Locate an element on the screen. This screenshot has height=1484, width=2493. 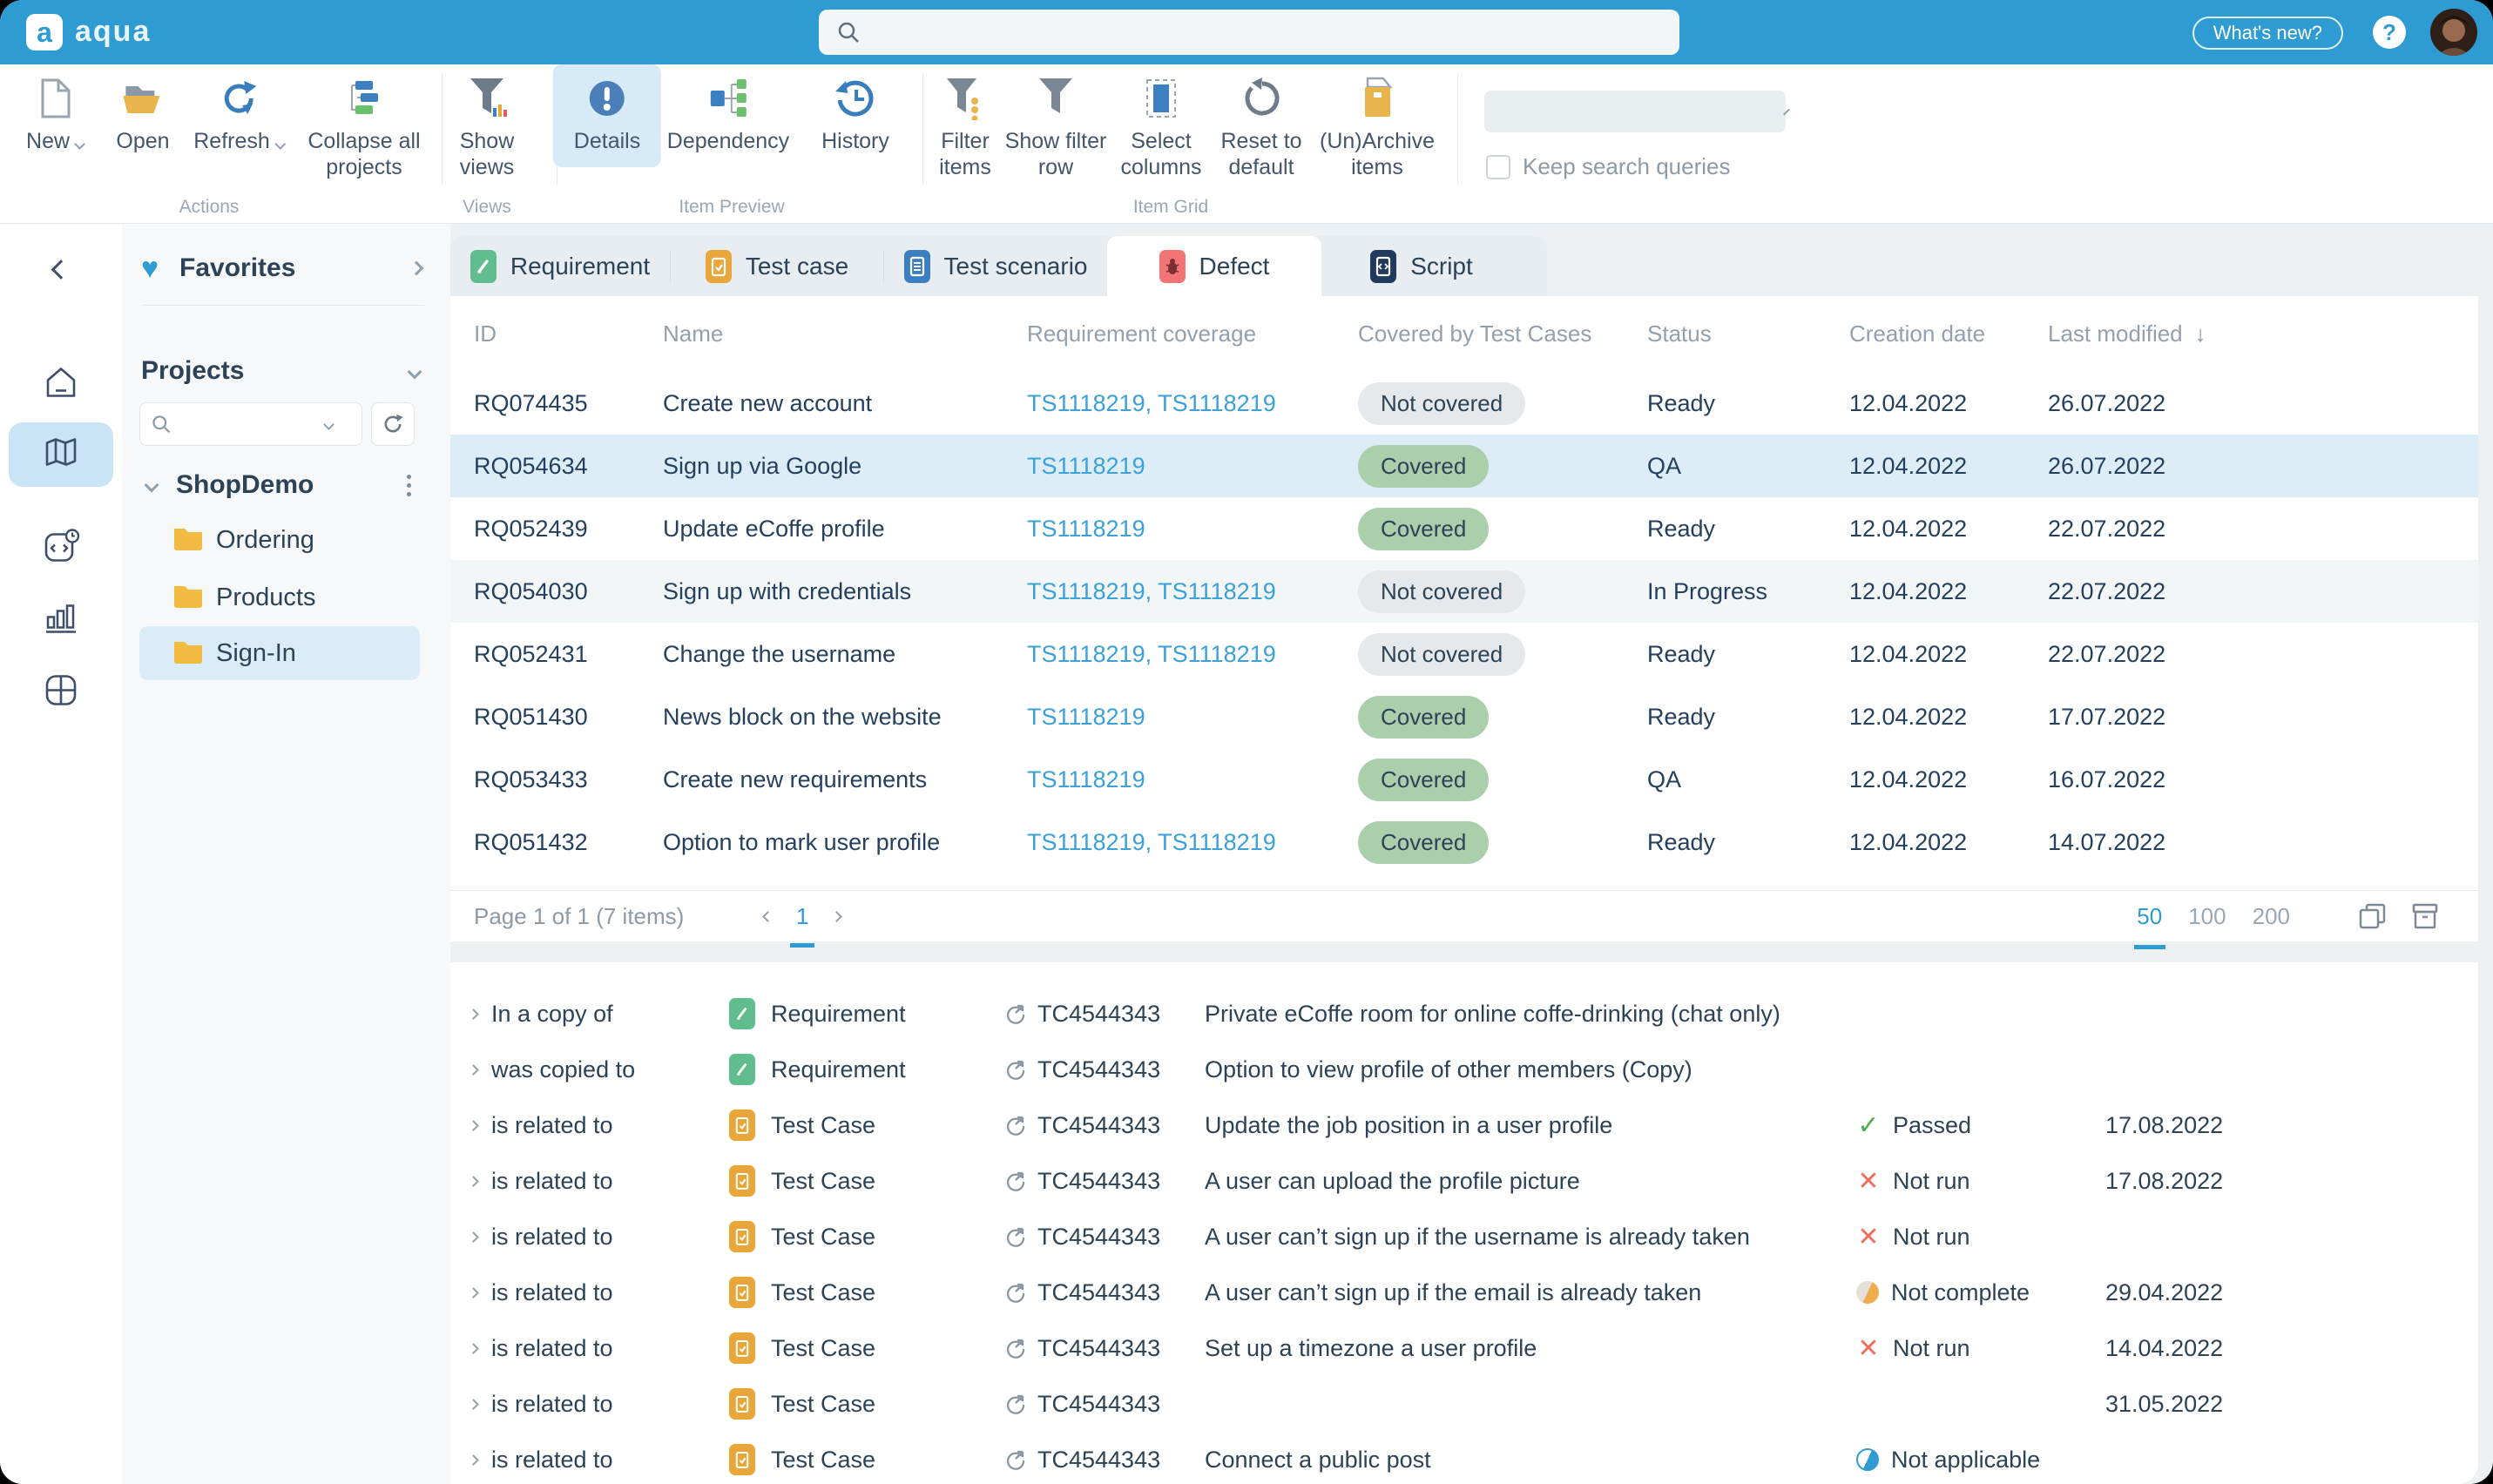
col-name: Name is located at coordinates (694, 334).